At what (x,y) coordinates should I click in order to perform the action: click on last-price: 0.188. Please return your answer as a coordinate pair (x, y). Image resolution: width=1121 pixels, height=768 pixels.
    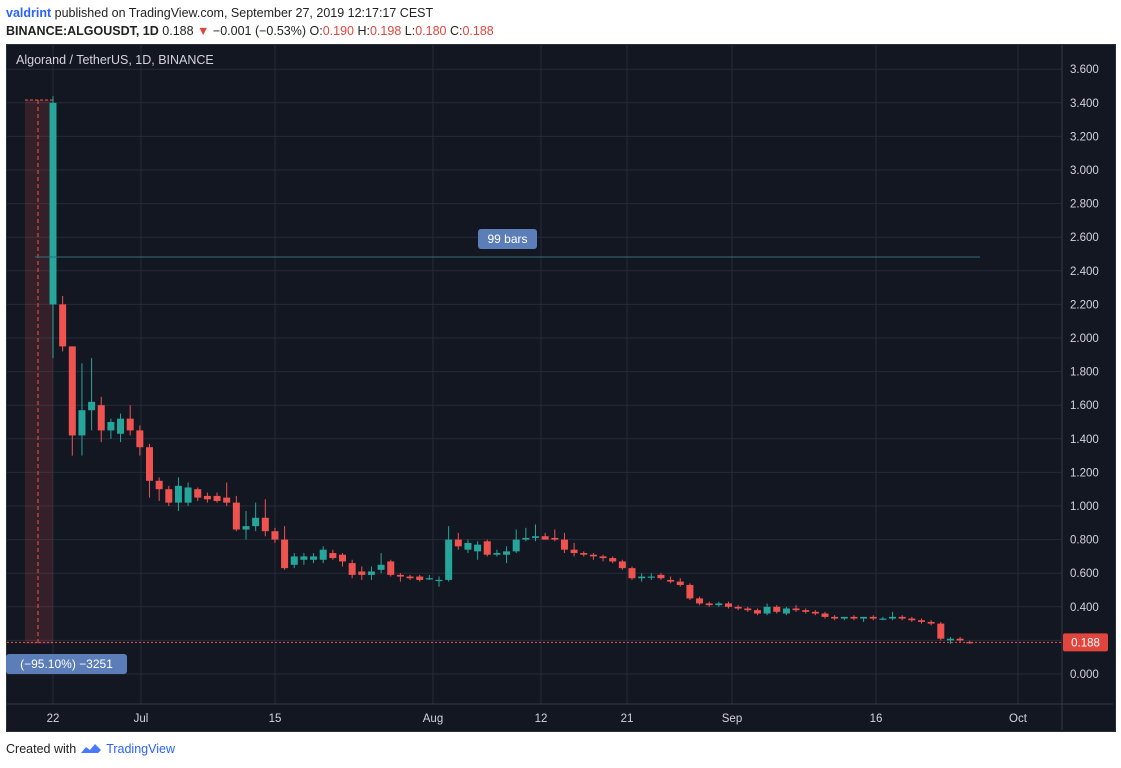
    Looking at the image, I should click on (178, 31).